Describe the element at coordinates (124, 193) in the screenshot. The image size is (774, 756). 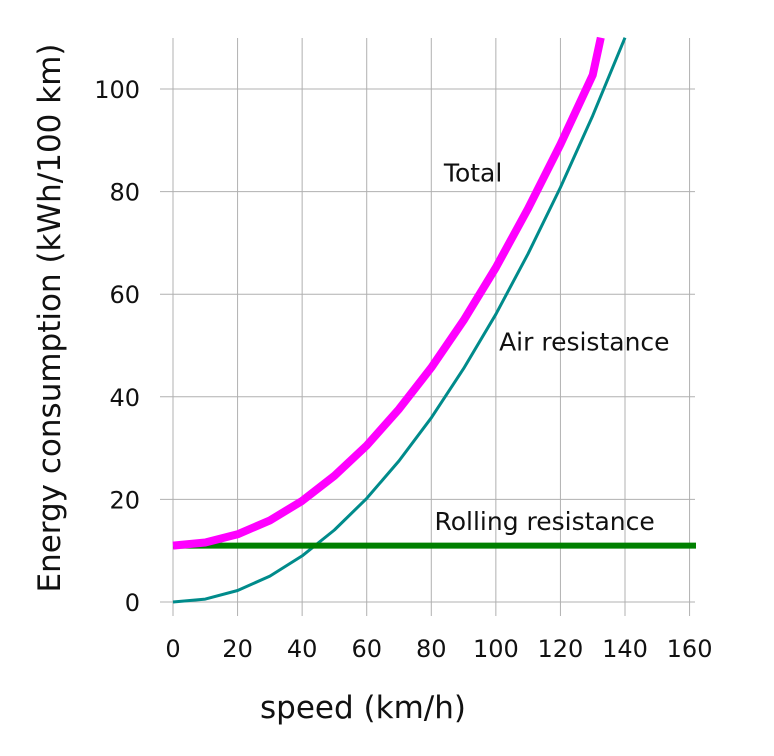
I see `y-tick-label: 80` at that location.